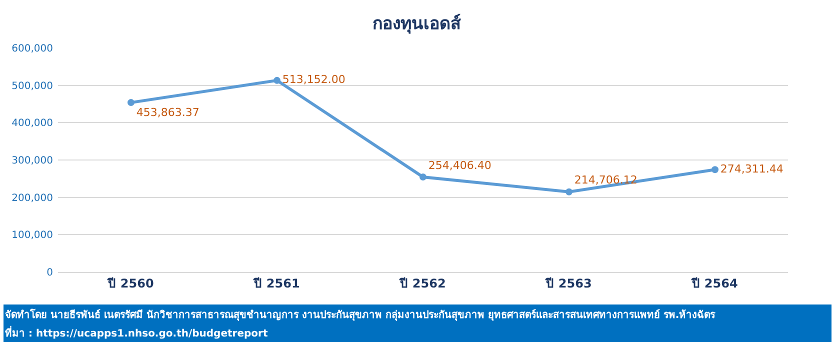 The image size is (833, 342). I want to click on x-tick-label: ปี 2561, so click(276, 283).